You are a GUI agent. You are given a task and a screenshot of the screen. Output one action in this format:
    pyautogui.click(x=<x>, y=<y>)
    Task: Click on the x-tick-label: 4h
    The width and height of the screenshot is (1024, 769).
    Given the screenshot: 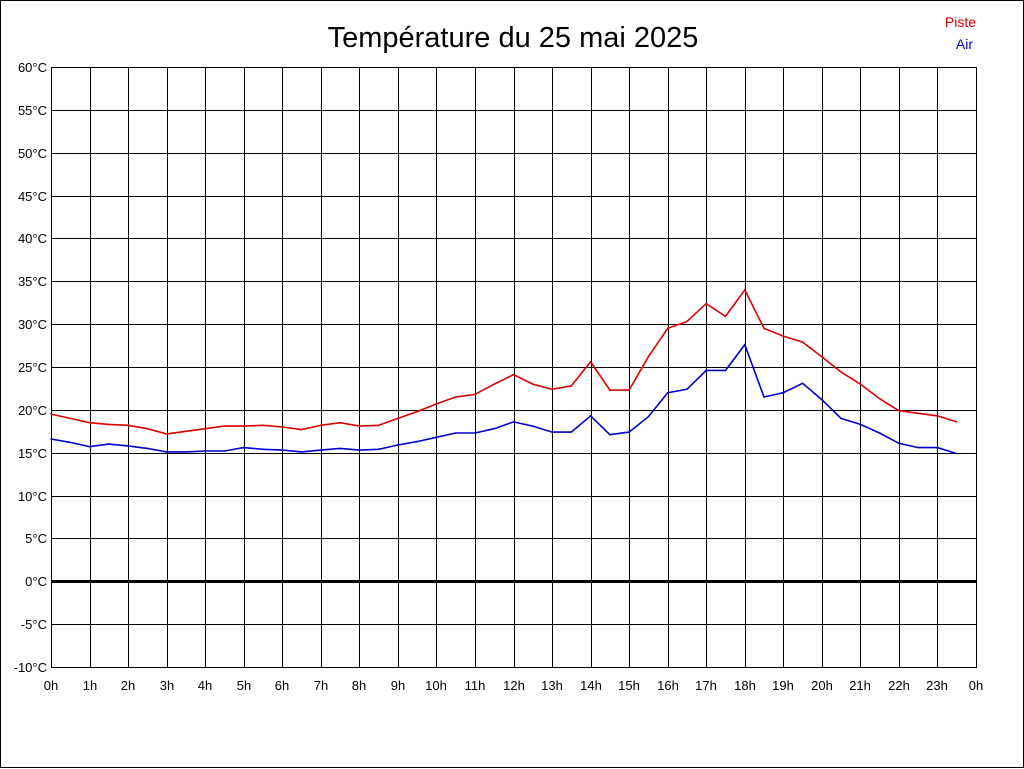 What is the action you would take?
    pyautogui.click(x=205, y=685)
    